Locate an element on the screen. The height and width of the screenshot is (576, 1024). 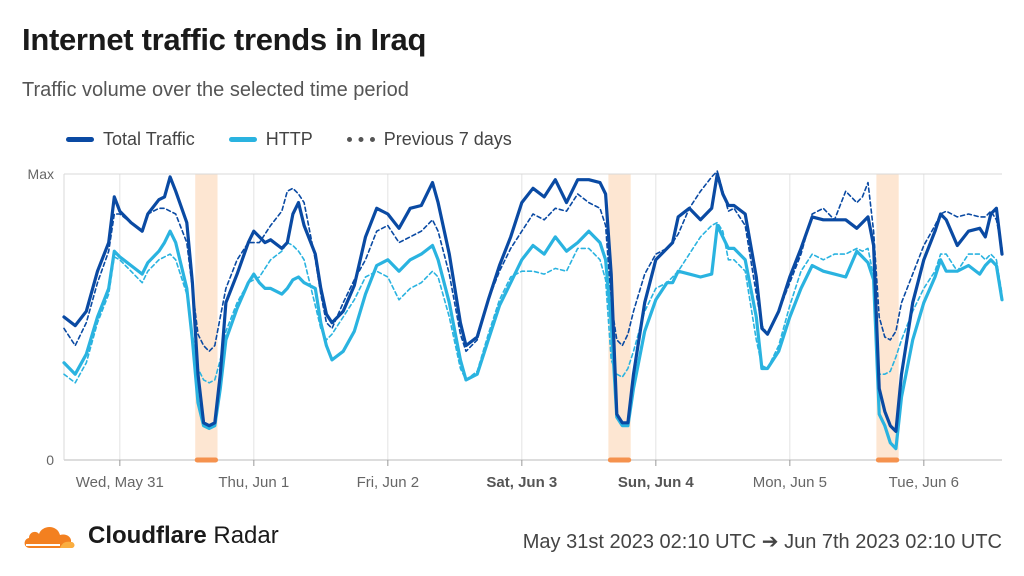
legend-item-previous: Previous 7 days is located at coordinates (429, 139).